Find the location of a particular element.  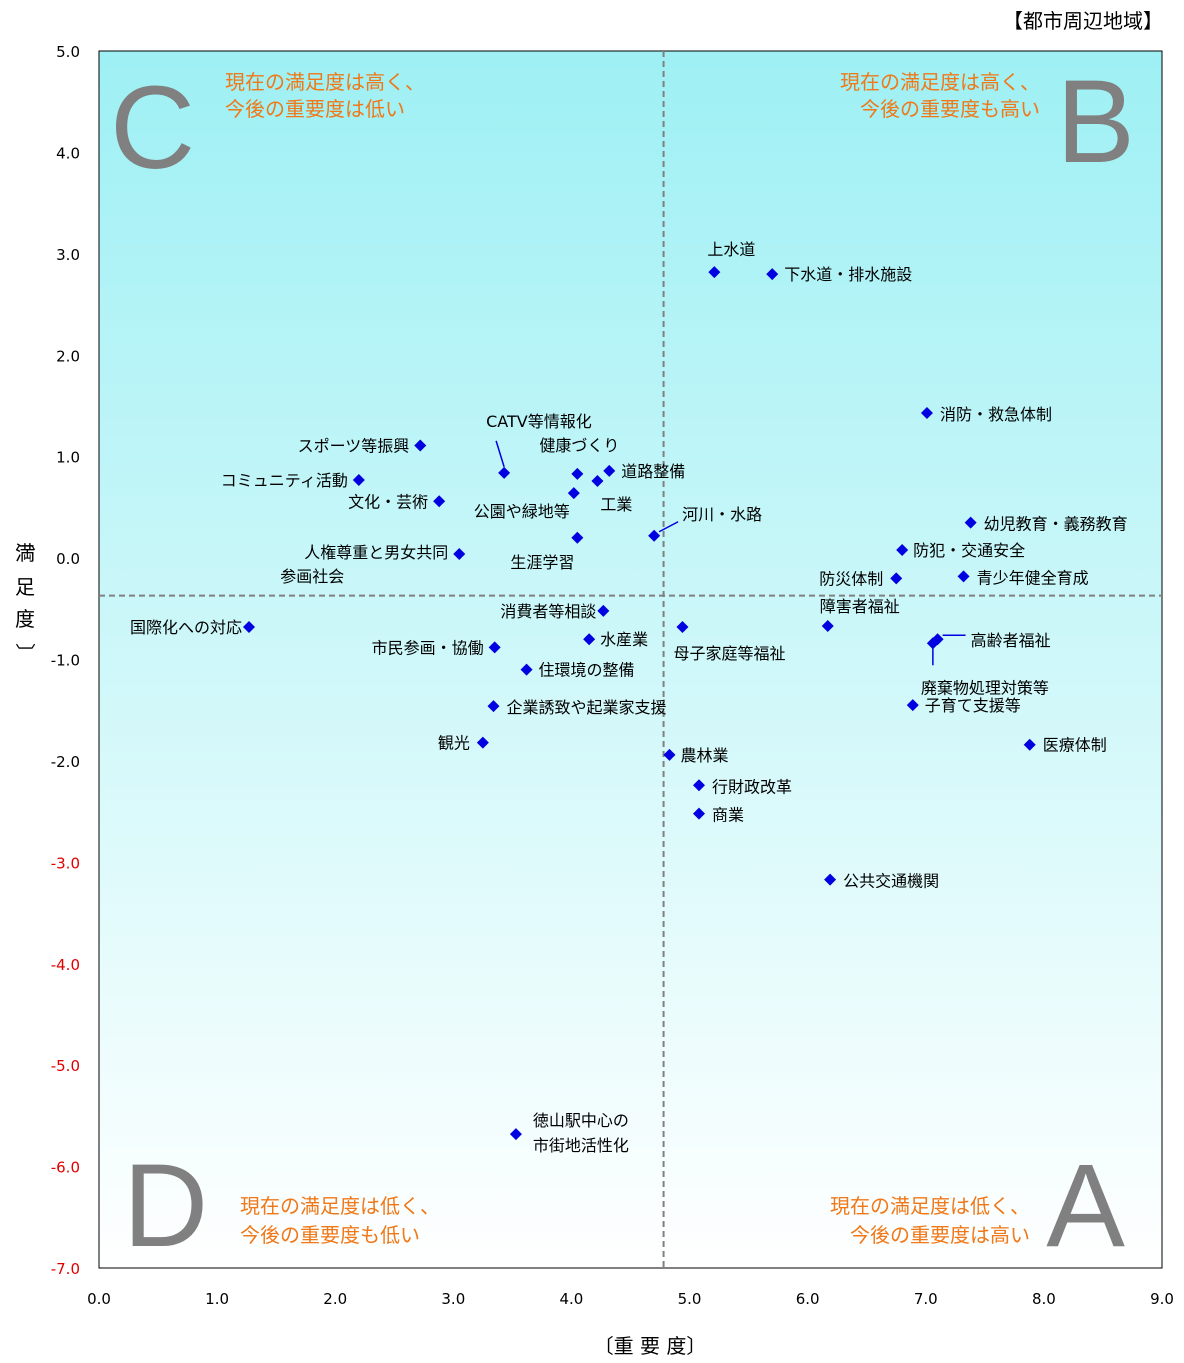

data-point-label: 健康づくり is located at coordinates (579, 445).